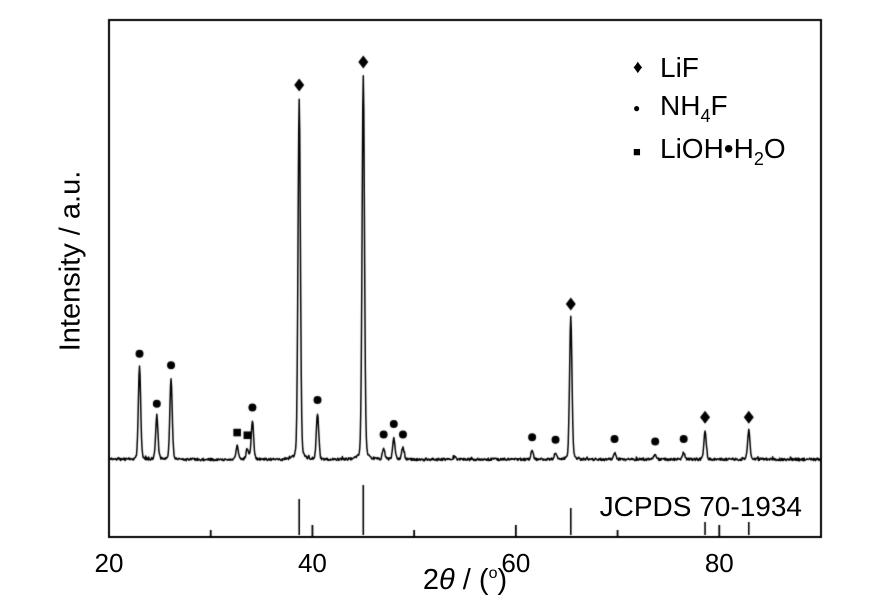 The width and height of the screenshot is (872, 609). Describe the element at coordinates (700, 506) in the screenshot. I see `reference-label: JCPDS 70-1934` at that location.